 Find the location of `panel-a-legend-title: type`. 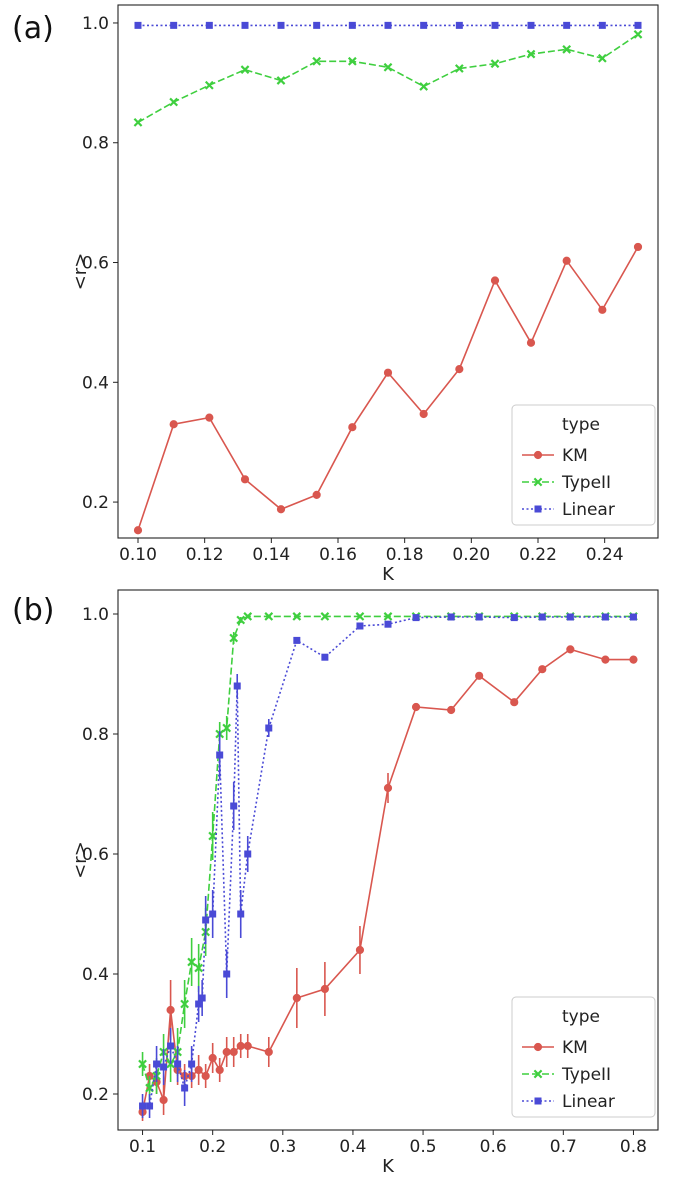

panel-a-legend-title: type is located at coordinates (581, 425).